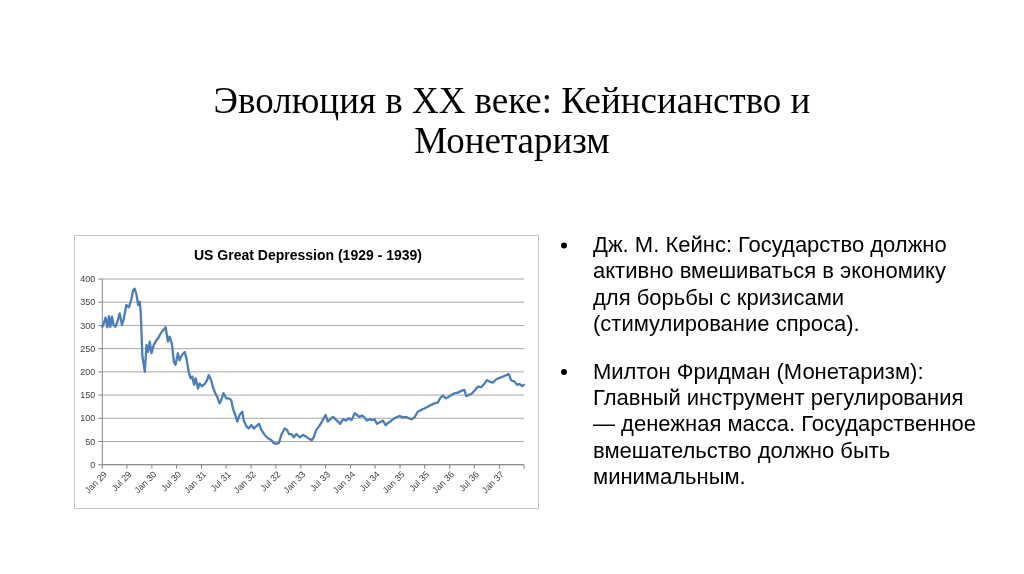 The image size is (1024, 574). What do you see at coordinates (88, 348) in the screenshot?
I see `y-tick-label: 250` at bounding box center [88, 348].